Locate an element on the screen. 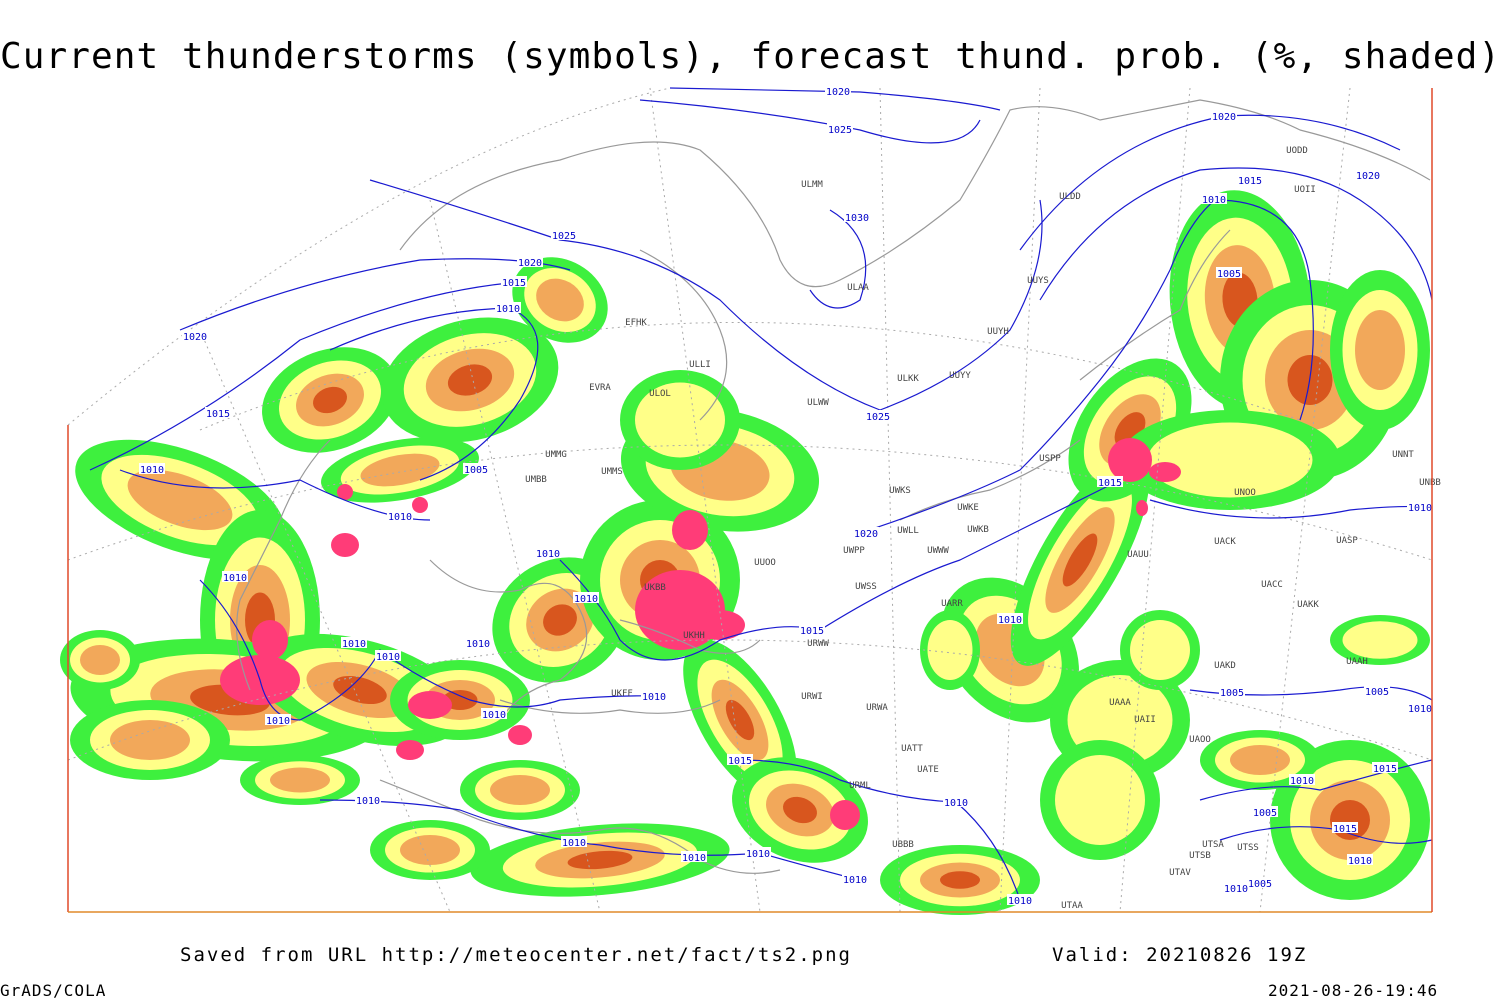 Image resolution: width=1500 pixels, height=1000 pixels. station-label: UWPP is located at coordinates (854, 551).